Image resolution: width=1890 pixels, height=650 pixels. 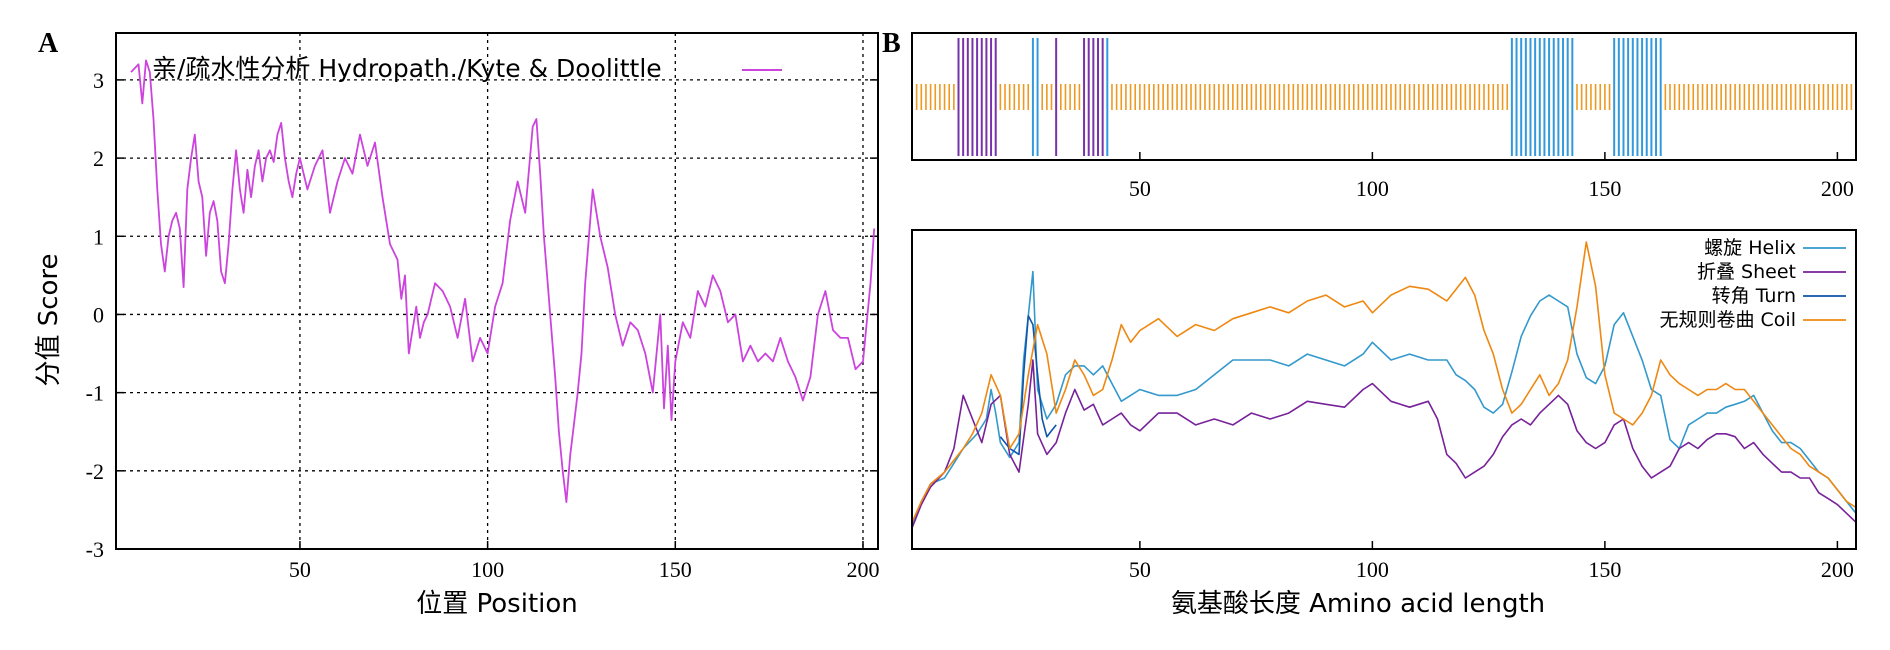 What do you see at coordinates (1754, 296) in the screenshot?
I see `legend-label-turn: 转角 Turn` at bounding box center [1754, 296].